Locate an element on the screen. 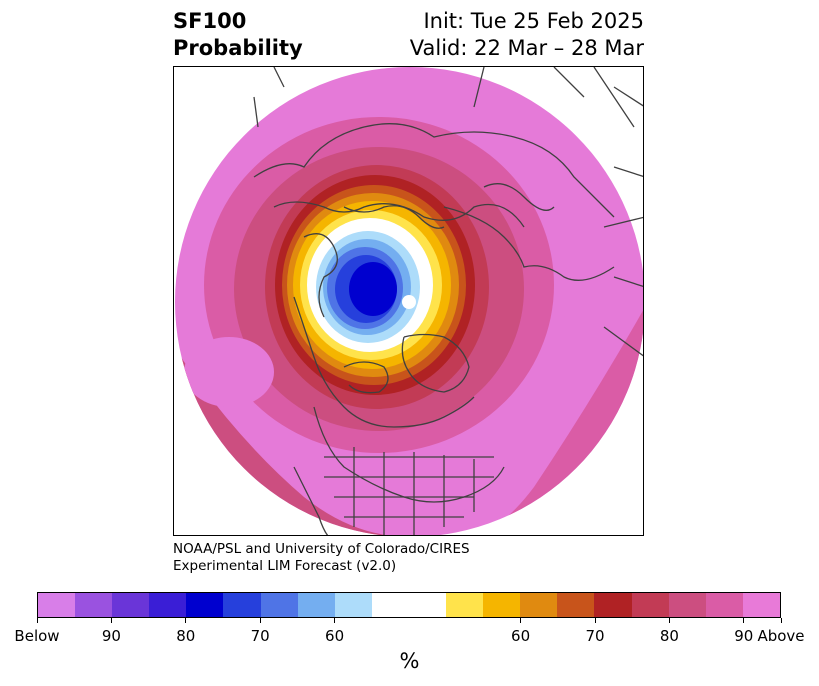 The height and width of the screenshot is (686, 819). product-title: Probability is located at coordinates (238, 48).